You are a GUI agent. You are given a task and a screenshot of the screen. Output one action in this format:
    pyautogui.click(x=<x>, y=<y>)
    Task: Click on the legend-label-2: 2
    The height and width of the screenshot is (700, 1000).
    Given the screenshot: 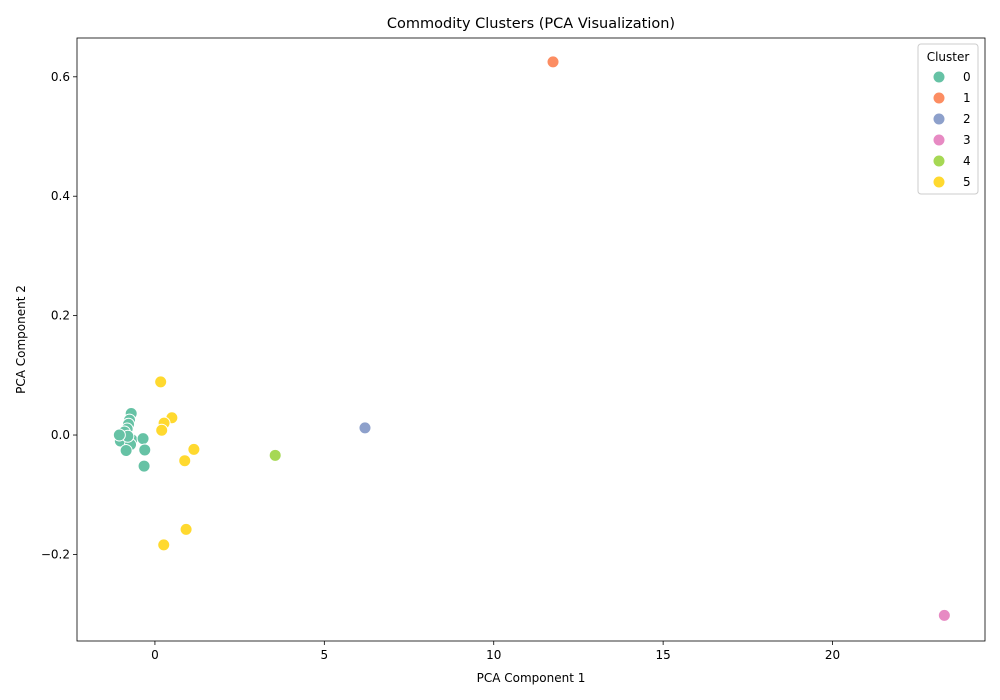 What is the action you would take?
    pyautogui.click(x=967, y=119)
    